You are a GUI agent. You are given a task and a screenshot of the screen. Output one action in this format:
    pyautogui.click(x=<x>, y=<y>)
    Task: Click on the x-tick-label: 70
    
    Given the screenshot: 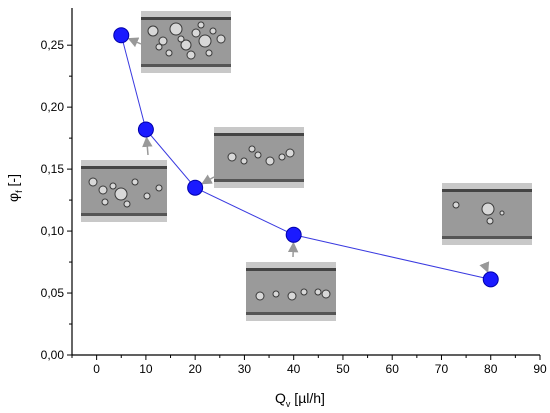 What is the action you would take?
    pyautogui.click(x=442, y=369)
    